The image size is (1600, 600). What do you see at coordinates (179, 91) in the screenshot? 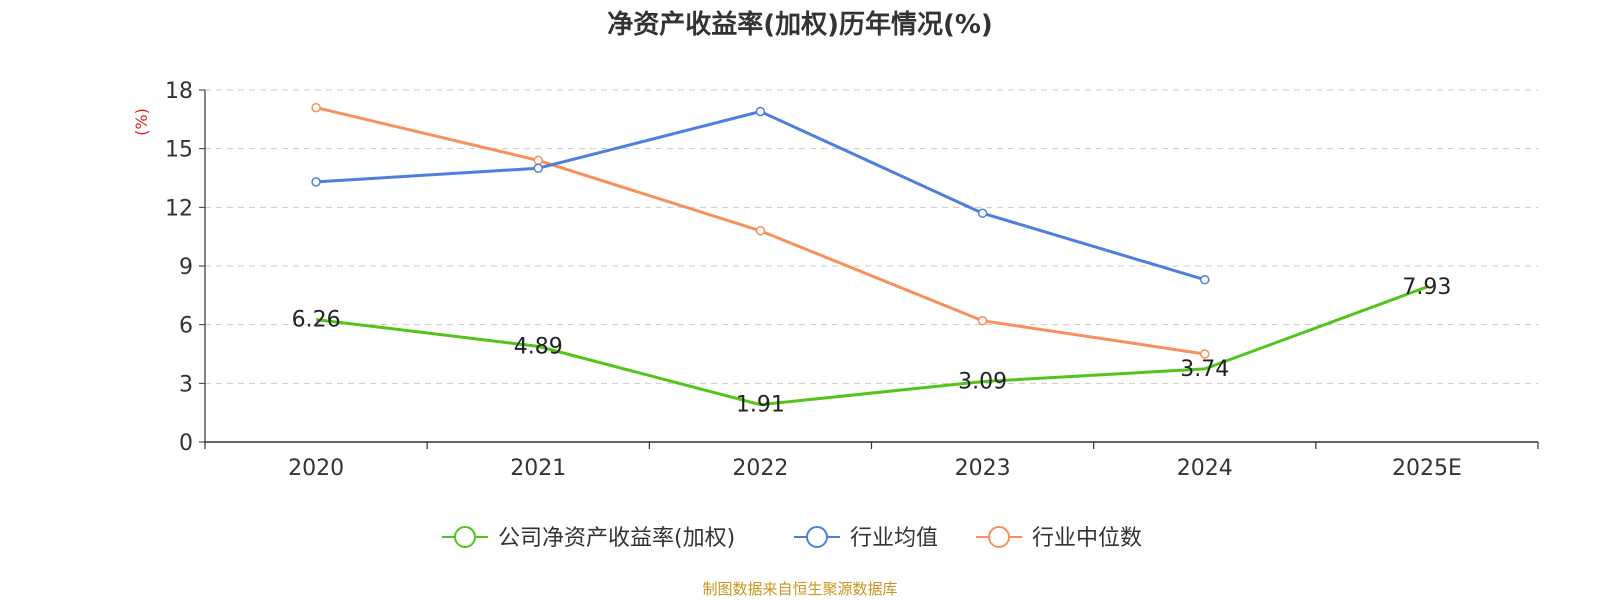
I see `y-tick-label: 18` at bounding box center [179, 91].